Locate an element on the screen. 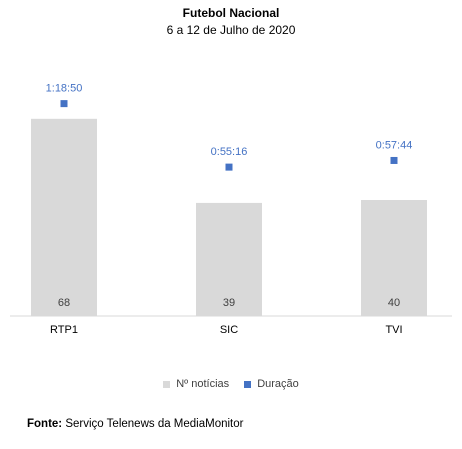 The height and width of the screenshot is (449, 462). category-label-tvi: TVI is located at coordinates (393, 330).